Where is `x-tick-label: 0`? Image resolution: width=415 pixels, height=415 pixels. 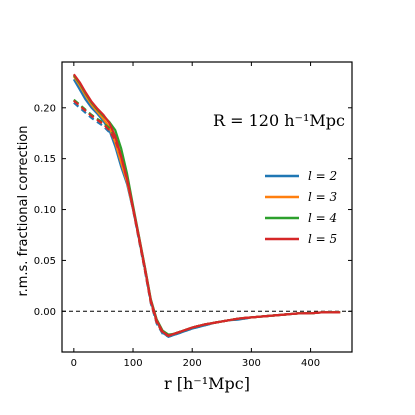
x-tick-label: 0 is located at coordinates (74, 363).